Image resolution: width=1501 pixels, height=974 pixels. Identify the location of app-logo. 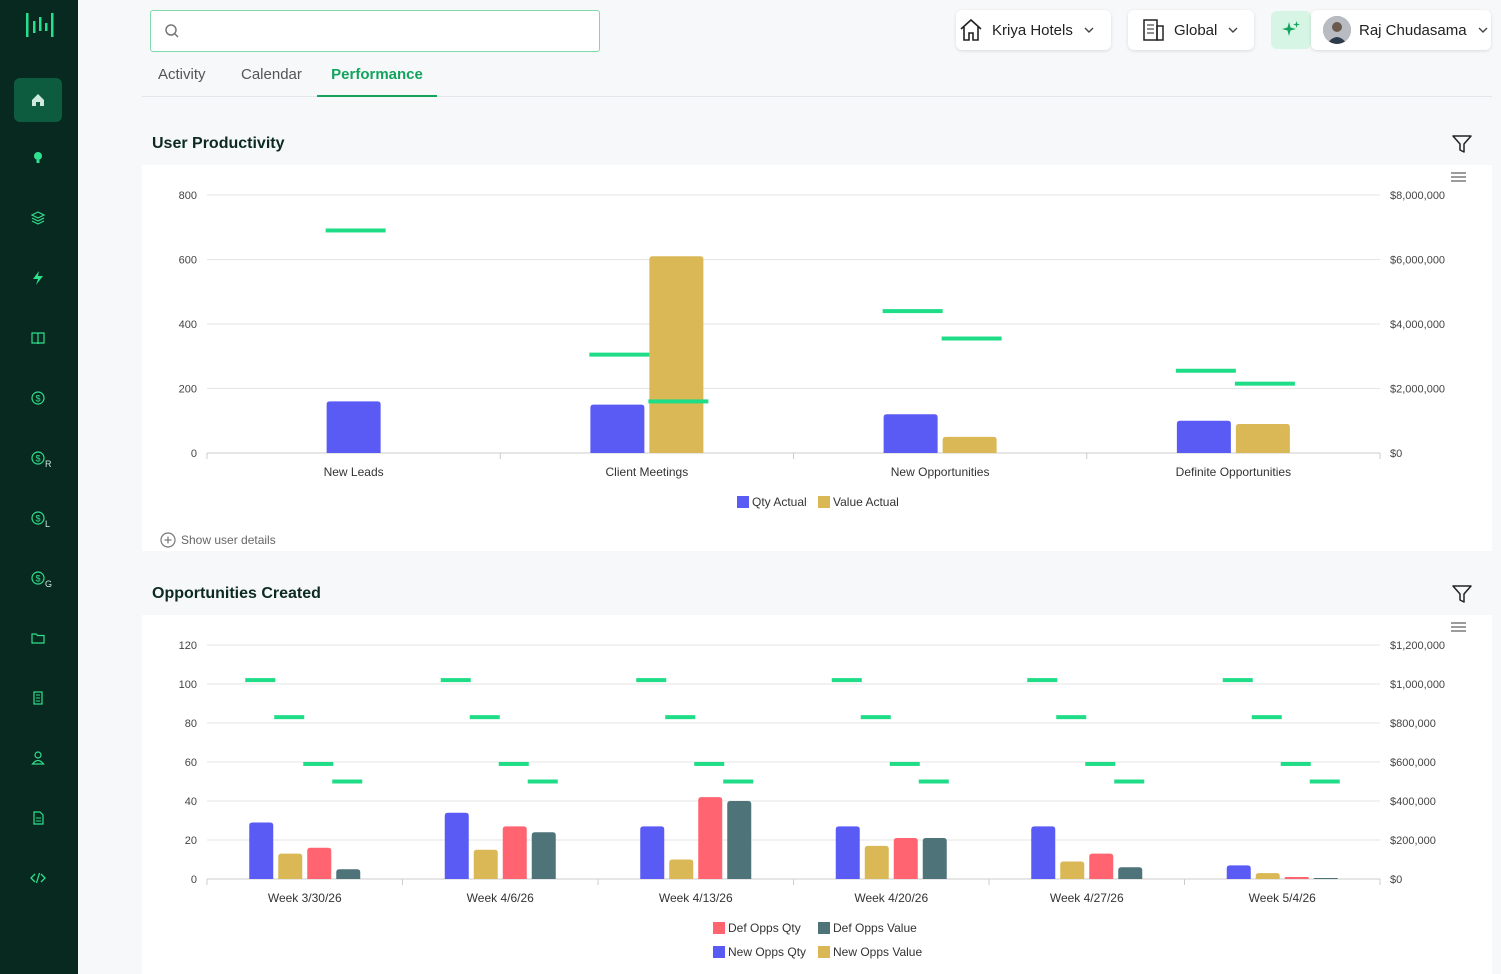
(40, 24).